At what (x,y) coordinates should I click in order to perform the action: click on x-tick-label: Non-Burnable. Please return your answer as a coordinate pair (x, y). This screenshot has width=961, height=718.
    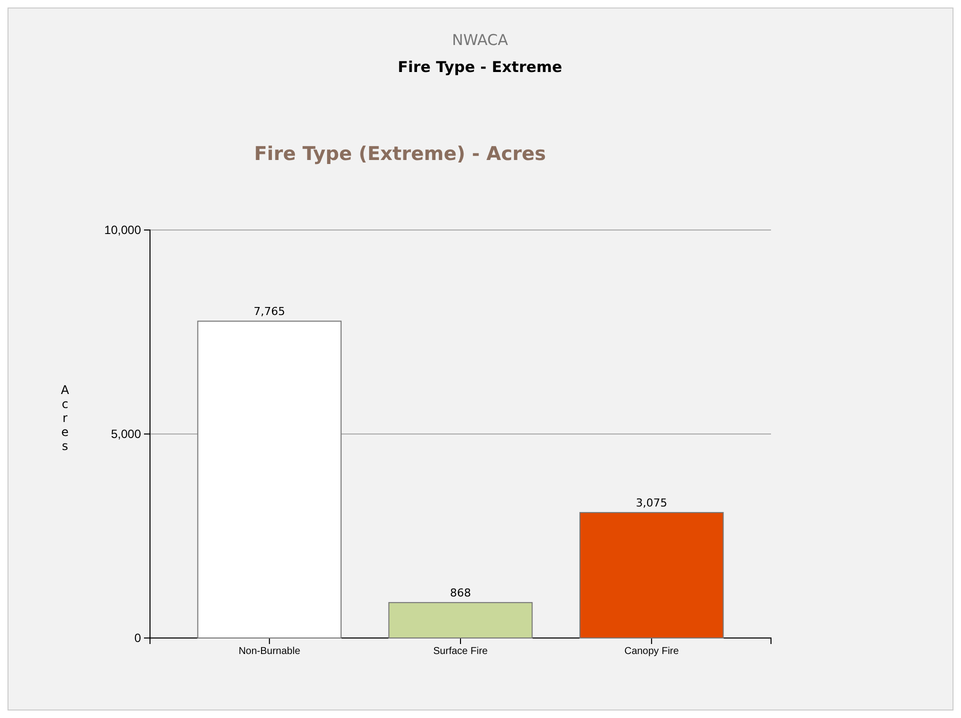
    Looking at the image, I should click on (269, 652).